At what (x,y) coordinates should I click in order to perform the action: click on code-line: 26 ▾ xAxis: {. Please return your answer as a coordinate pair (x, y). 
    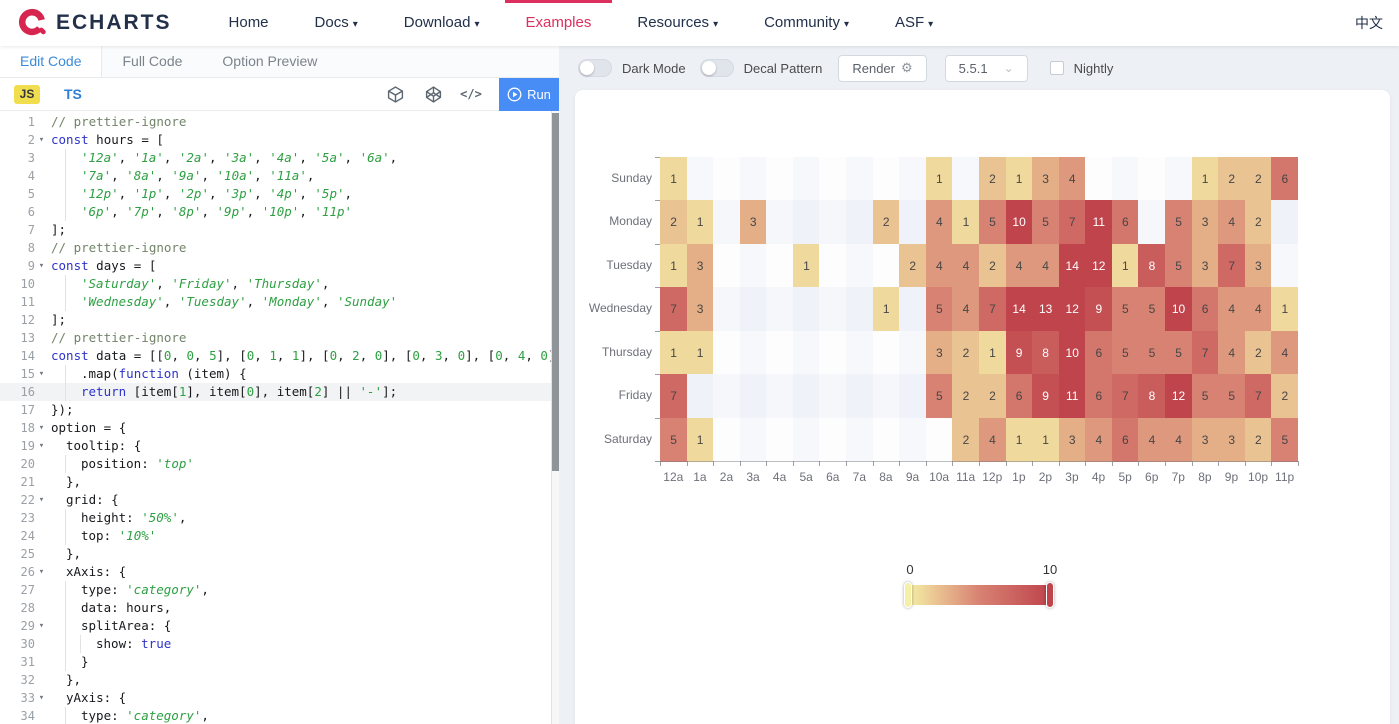
    Looking at the image, I should click on (279, 572).